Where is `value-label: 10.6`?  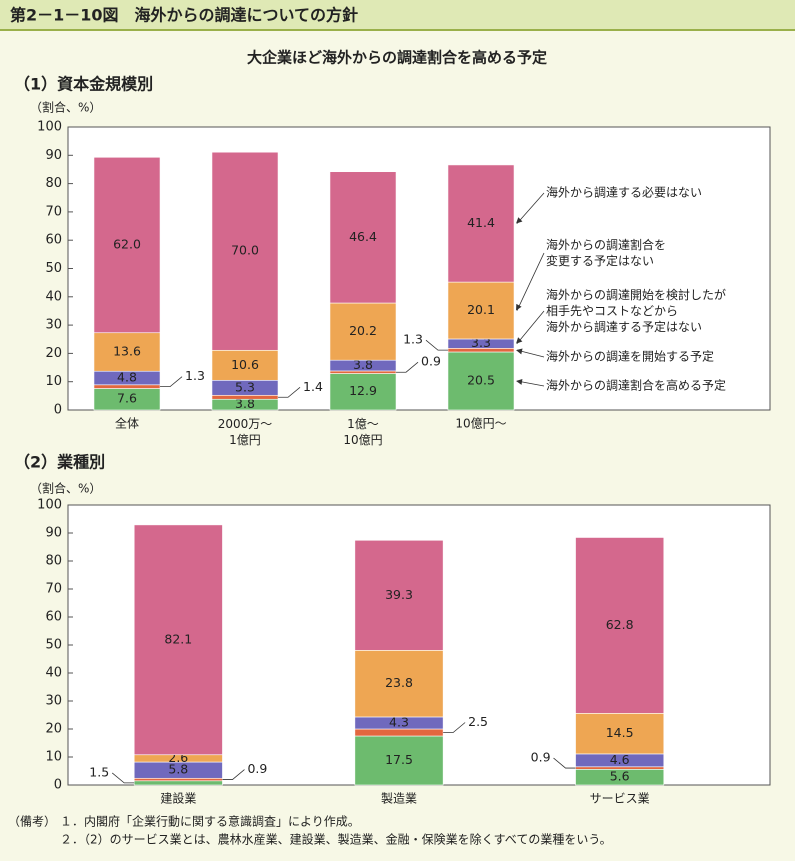 value-label: 10.6 is located at coordinates (245, 364).